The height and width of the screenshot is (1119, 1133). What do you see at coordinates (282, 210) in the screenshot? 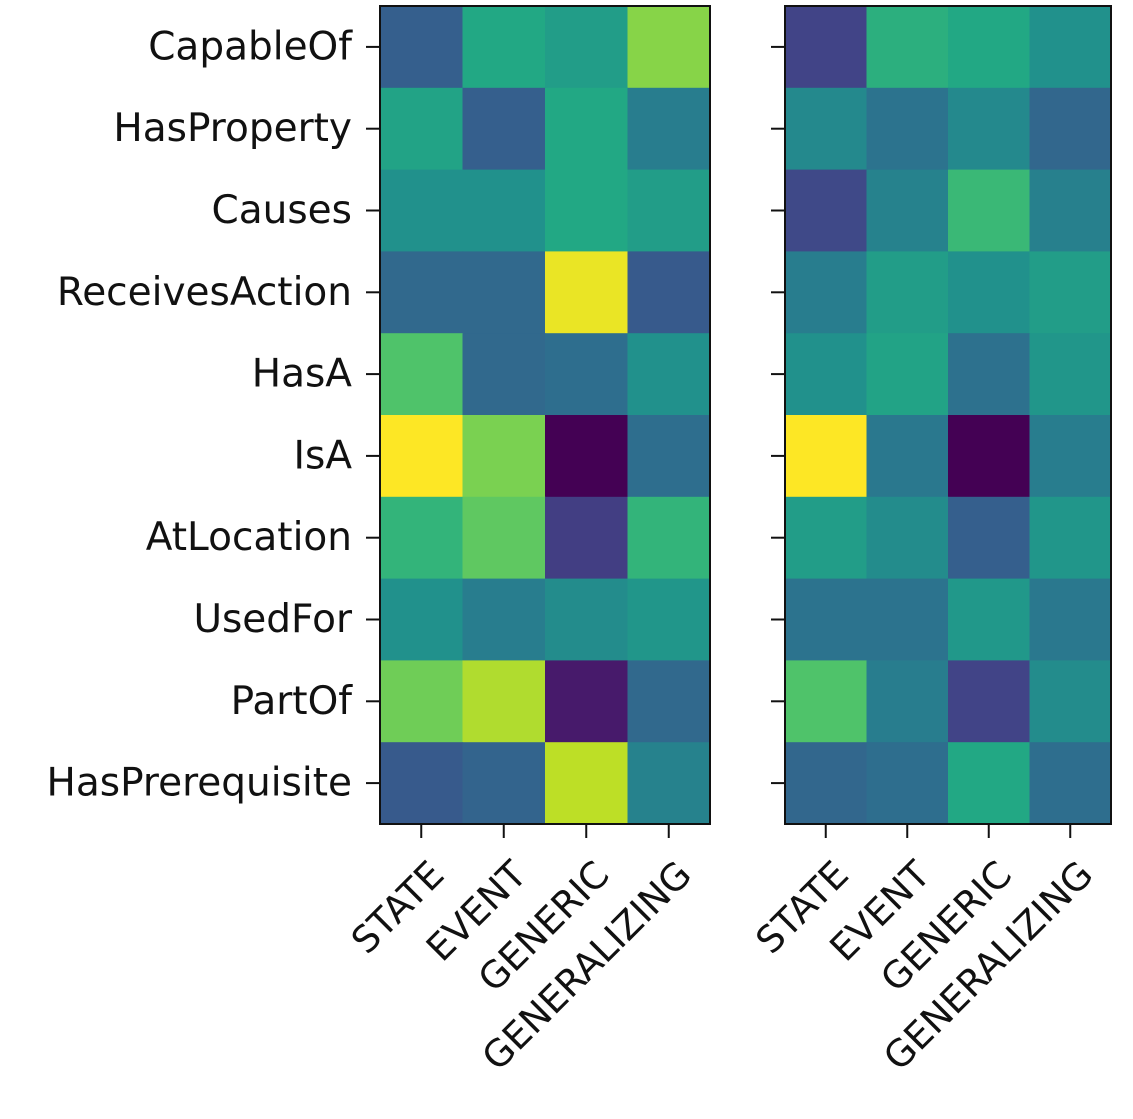
I see `y-tick-label: Causes` at bounding box center [282, 210].